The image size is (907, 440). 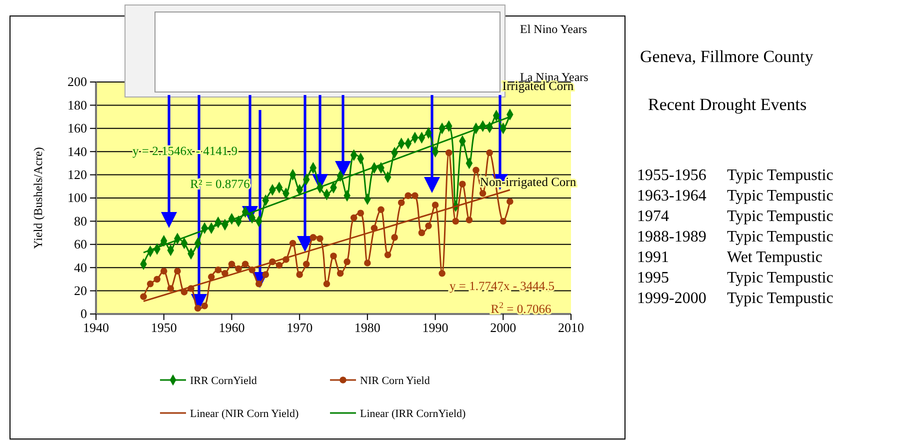 What do you see at coordinates (77, 151) in the screenshot?
I see `y-tick-label: 140` at bounding box center [77, 151].